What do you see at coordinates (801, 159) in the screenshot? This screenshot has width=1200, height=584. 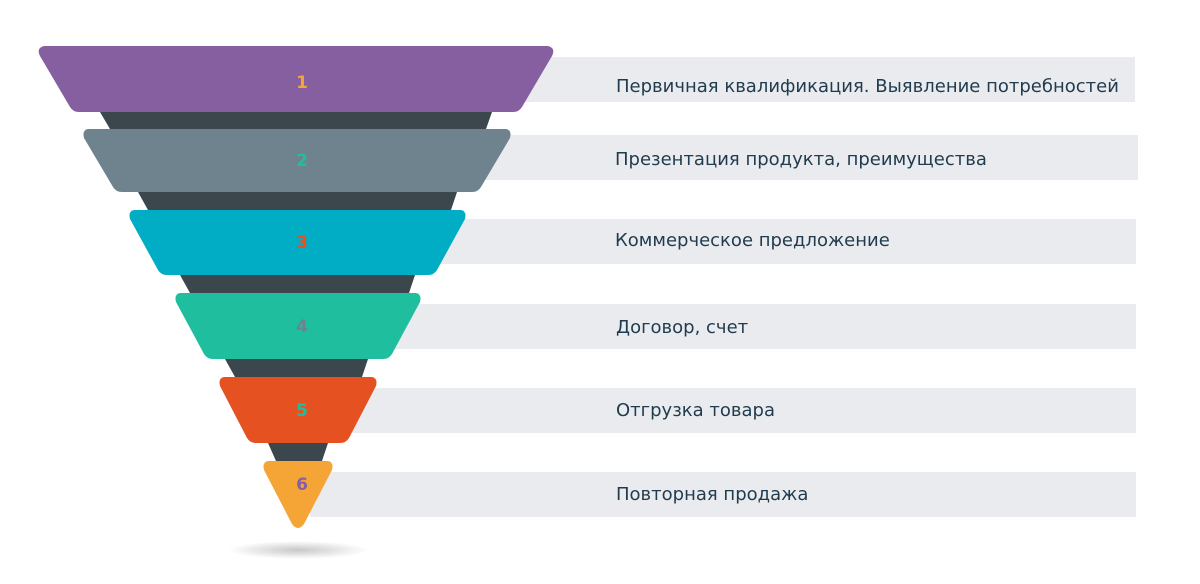 I see `stage-label-2: Презентация продукта, преимущества` at bounding box center [801, 159].